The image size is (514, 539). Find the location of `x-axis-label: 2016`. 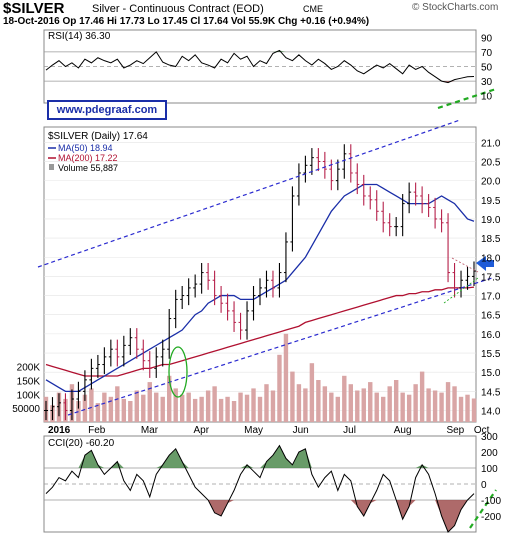

x-axis-label: 2016 is located at coordinates (59, 430).